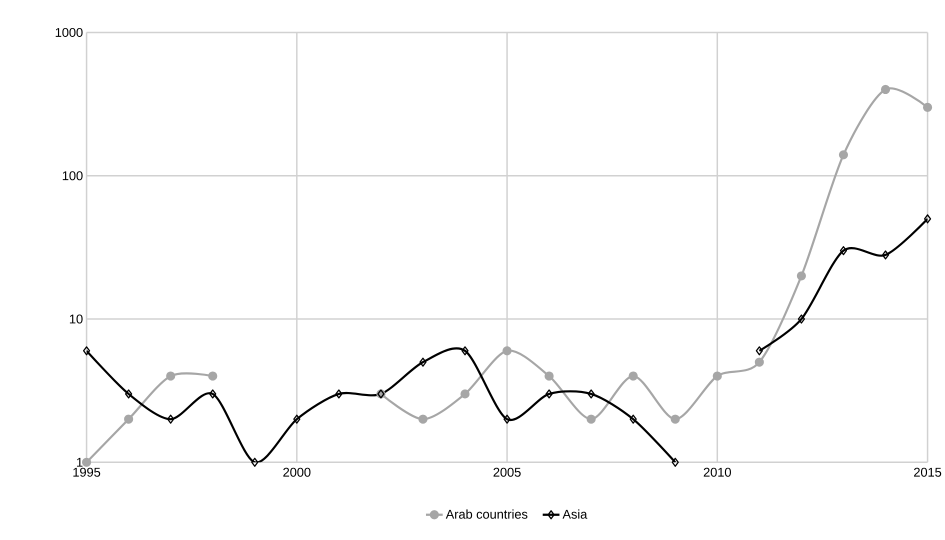 This screenshot has height=540, width=945. What do you see at coordinates (86, 472) in the screenshot?
I see `x-tick-label: 1995` at bounding box center [86, 472].